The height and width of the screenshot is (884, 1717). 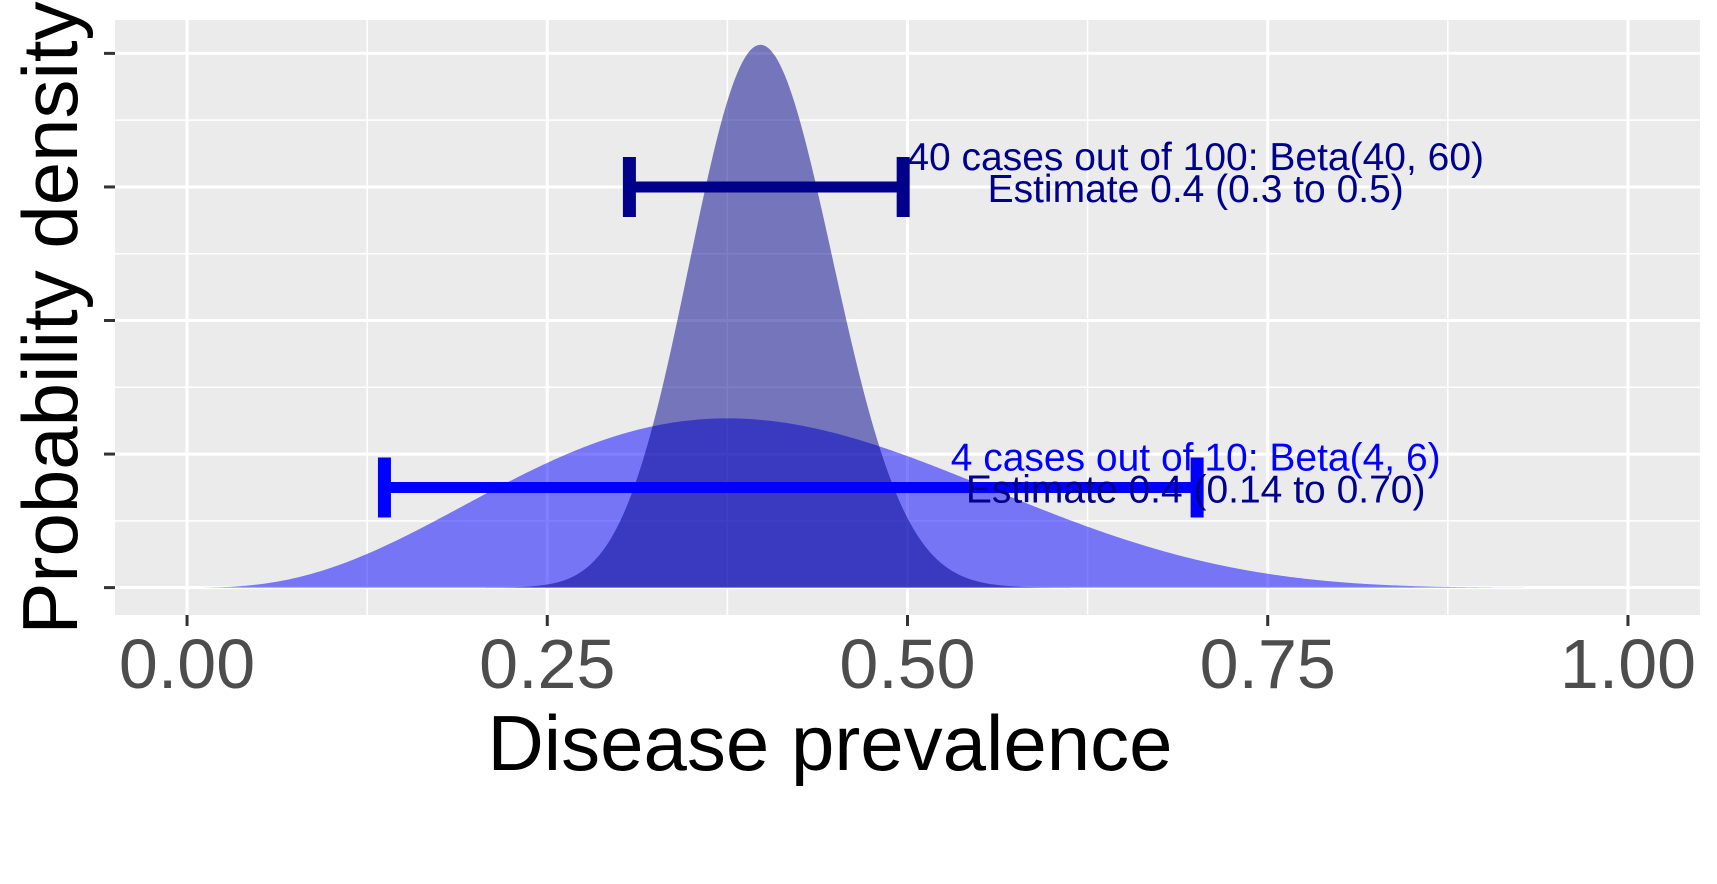 I want to click on x-tick-label: 0.25, so click(x=547, y=664).